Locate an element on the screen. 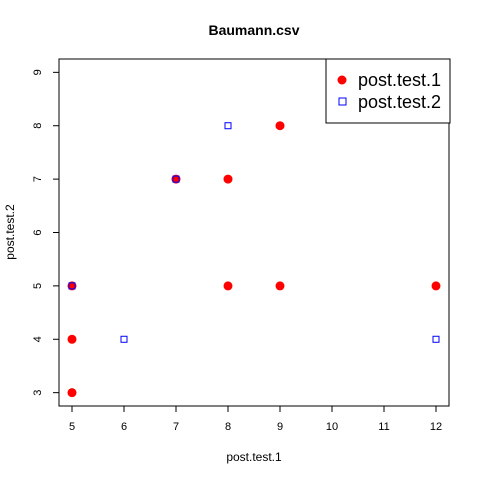  x-axis-label: post.test.1 is located at coordinates (254, 457).